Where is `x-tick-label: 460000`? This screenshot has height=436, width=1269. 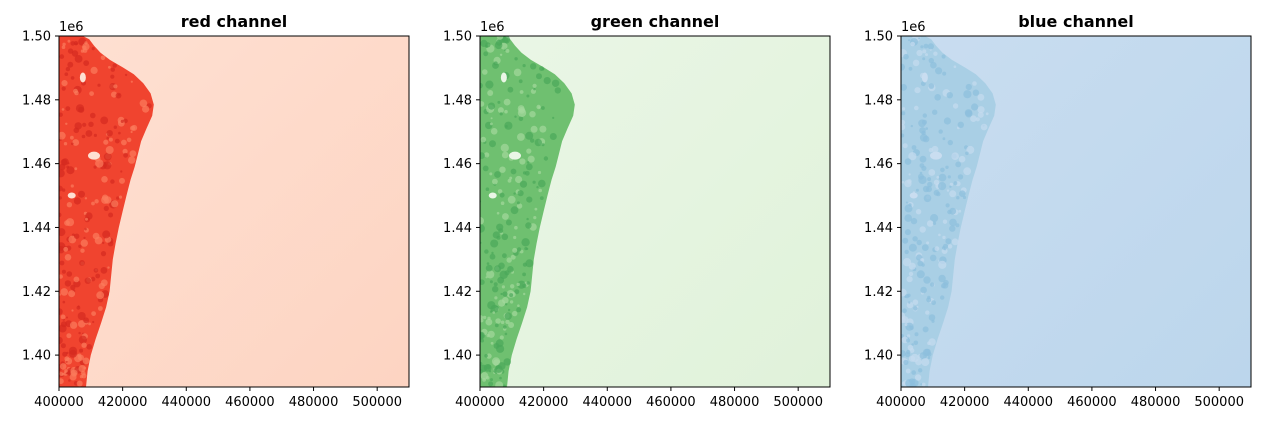 x-tick-label: 460000 is located at coordinates (250, 402).